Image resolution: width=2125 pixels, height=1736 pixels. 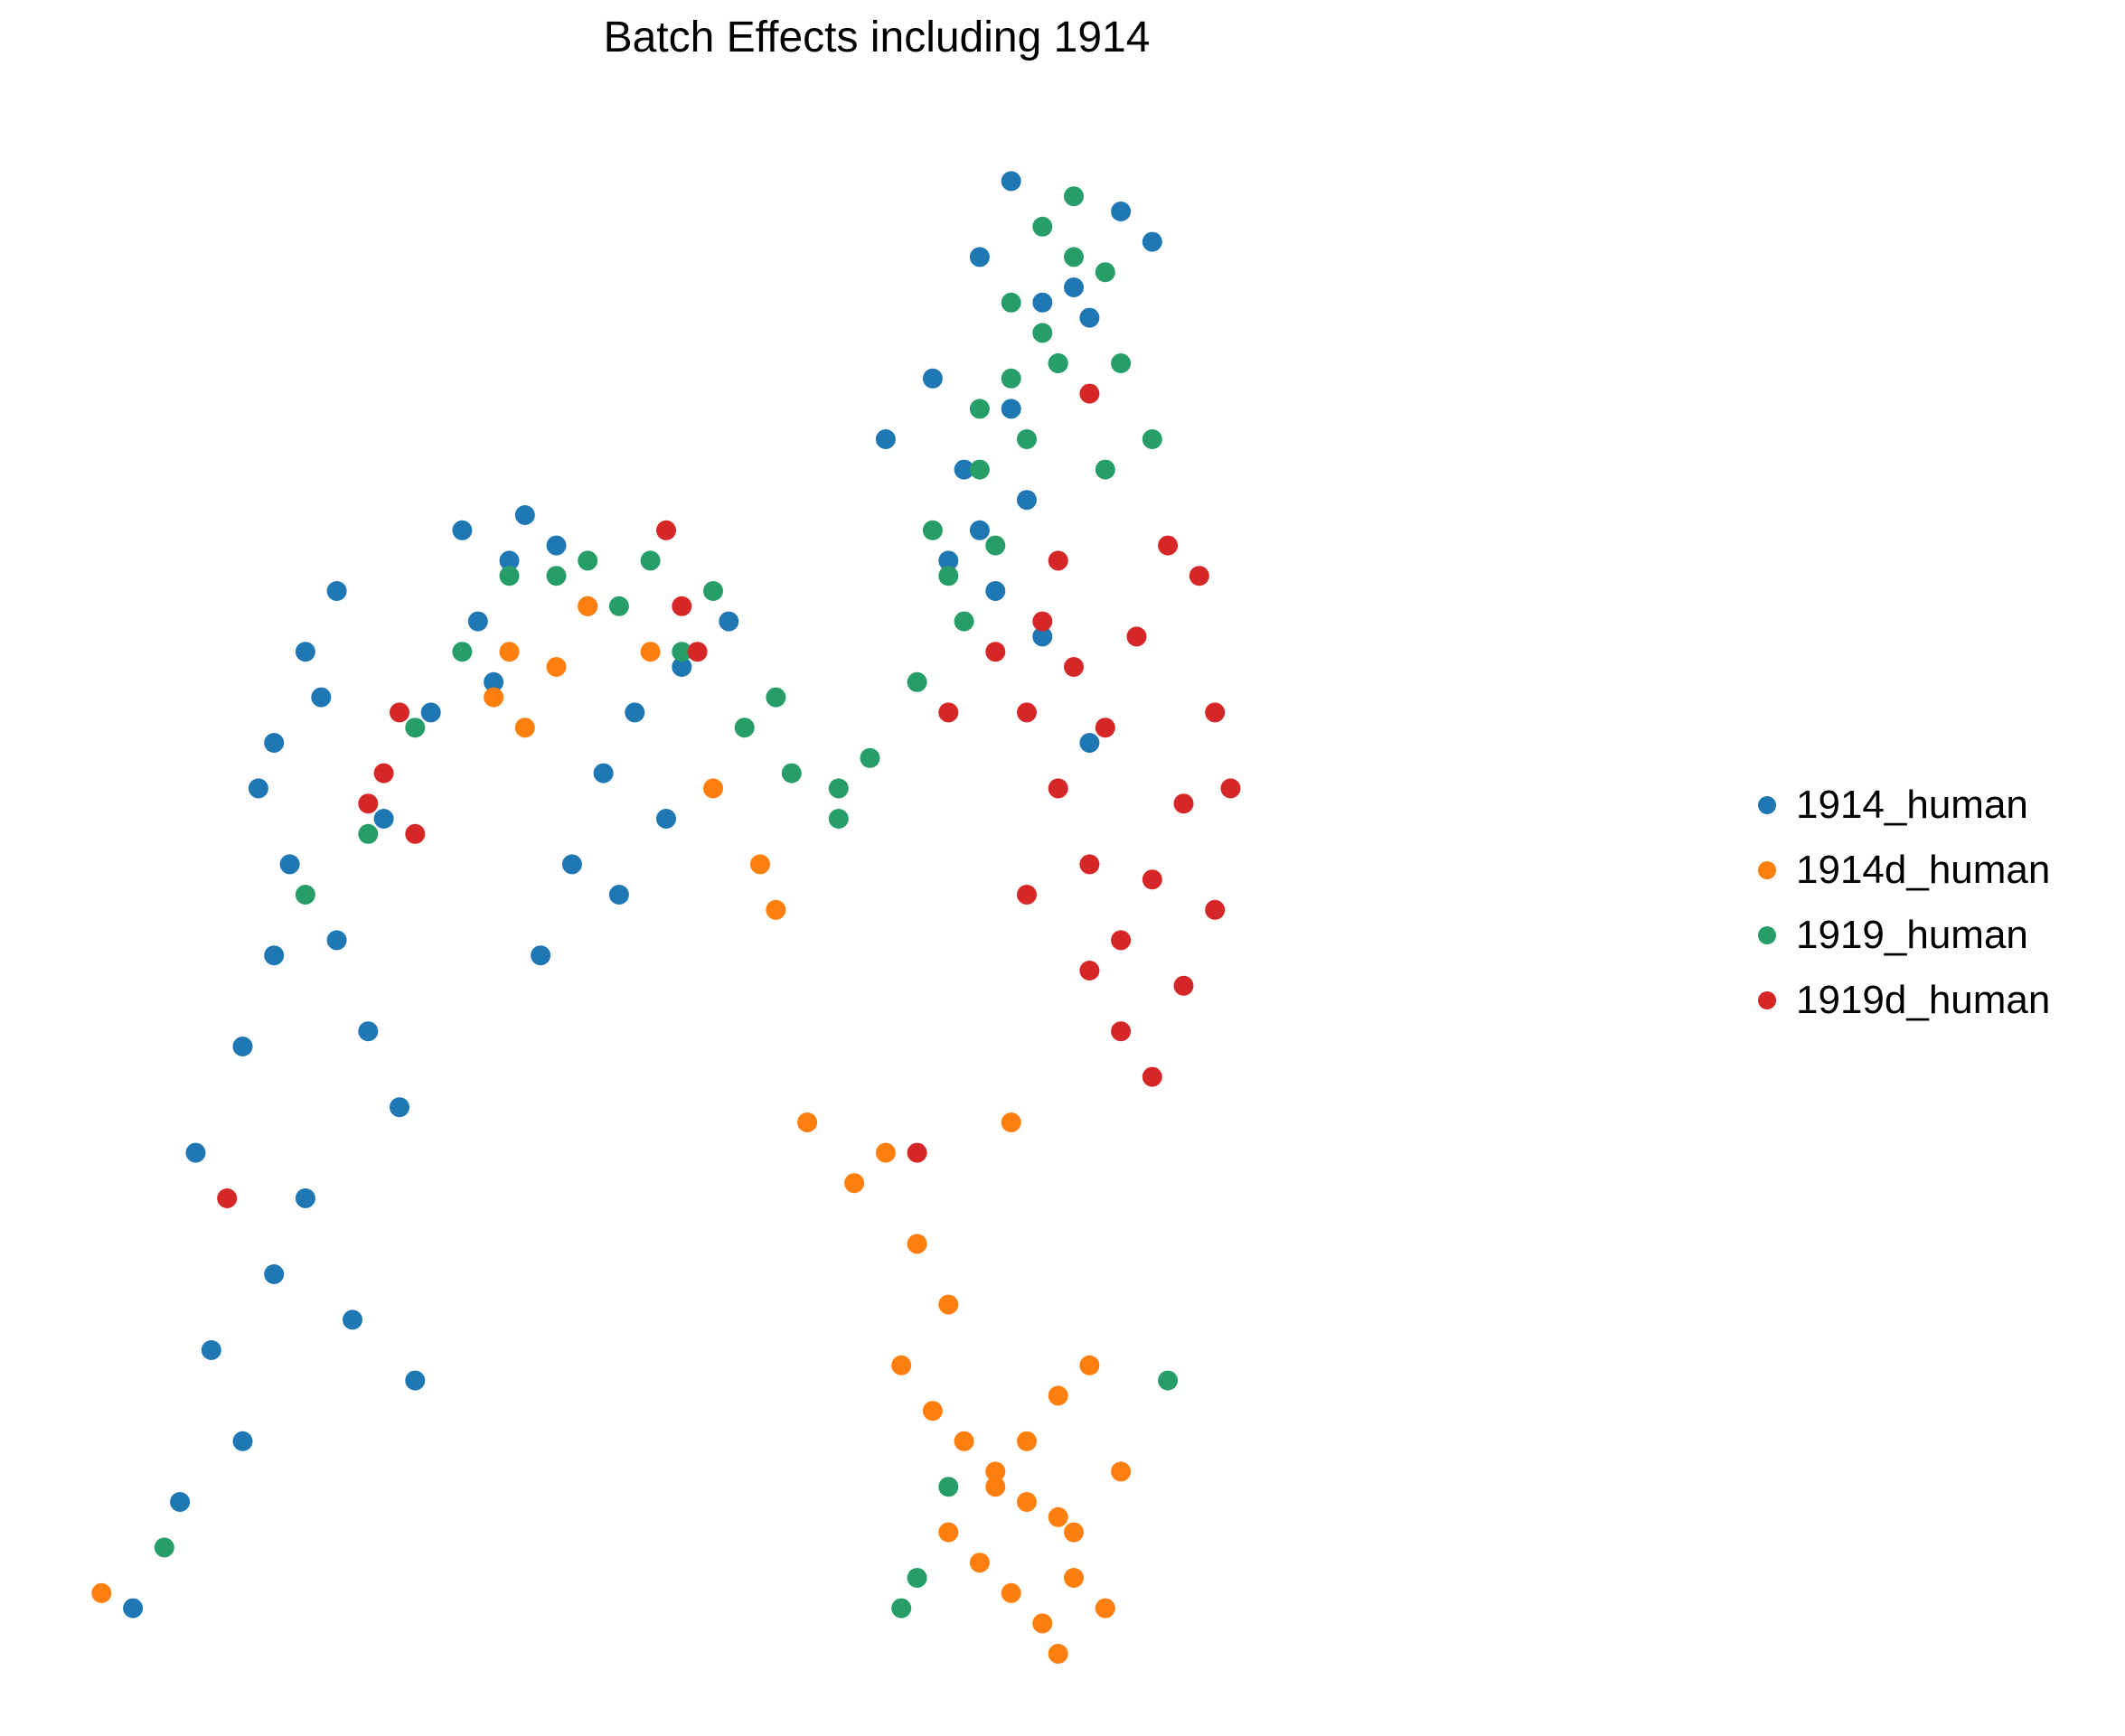 I want to click on legend-label: 1919_human, so click(x=1912, y=935).